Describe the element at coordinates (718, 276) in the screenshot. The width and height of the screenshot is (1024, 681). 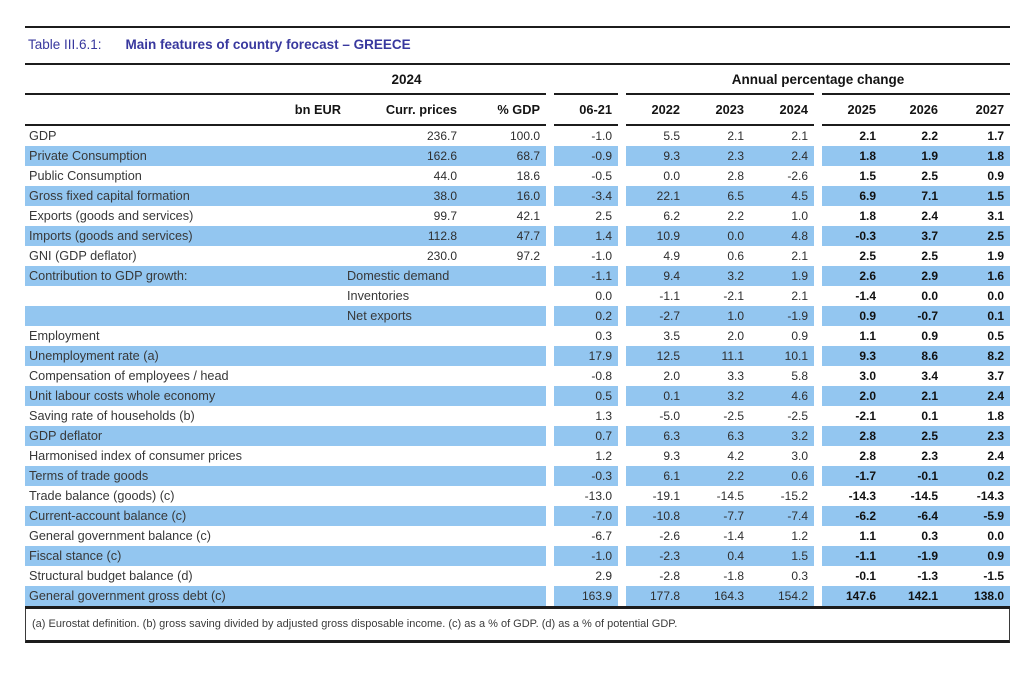
I see `cell-2023: 3.2` at that location.